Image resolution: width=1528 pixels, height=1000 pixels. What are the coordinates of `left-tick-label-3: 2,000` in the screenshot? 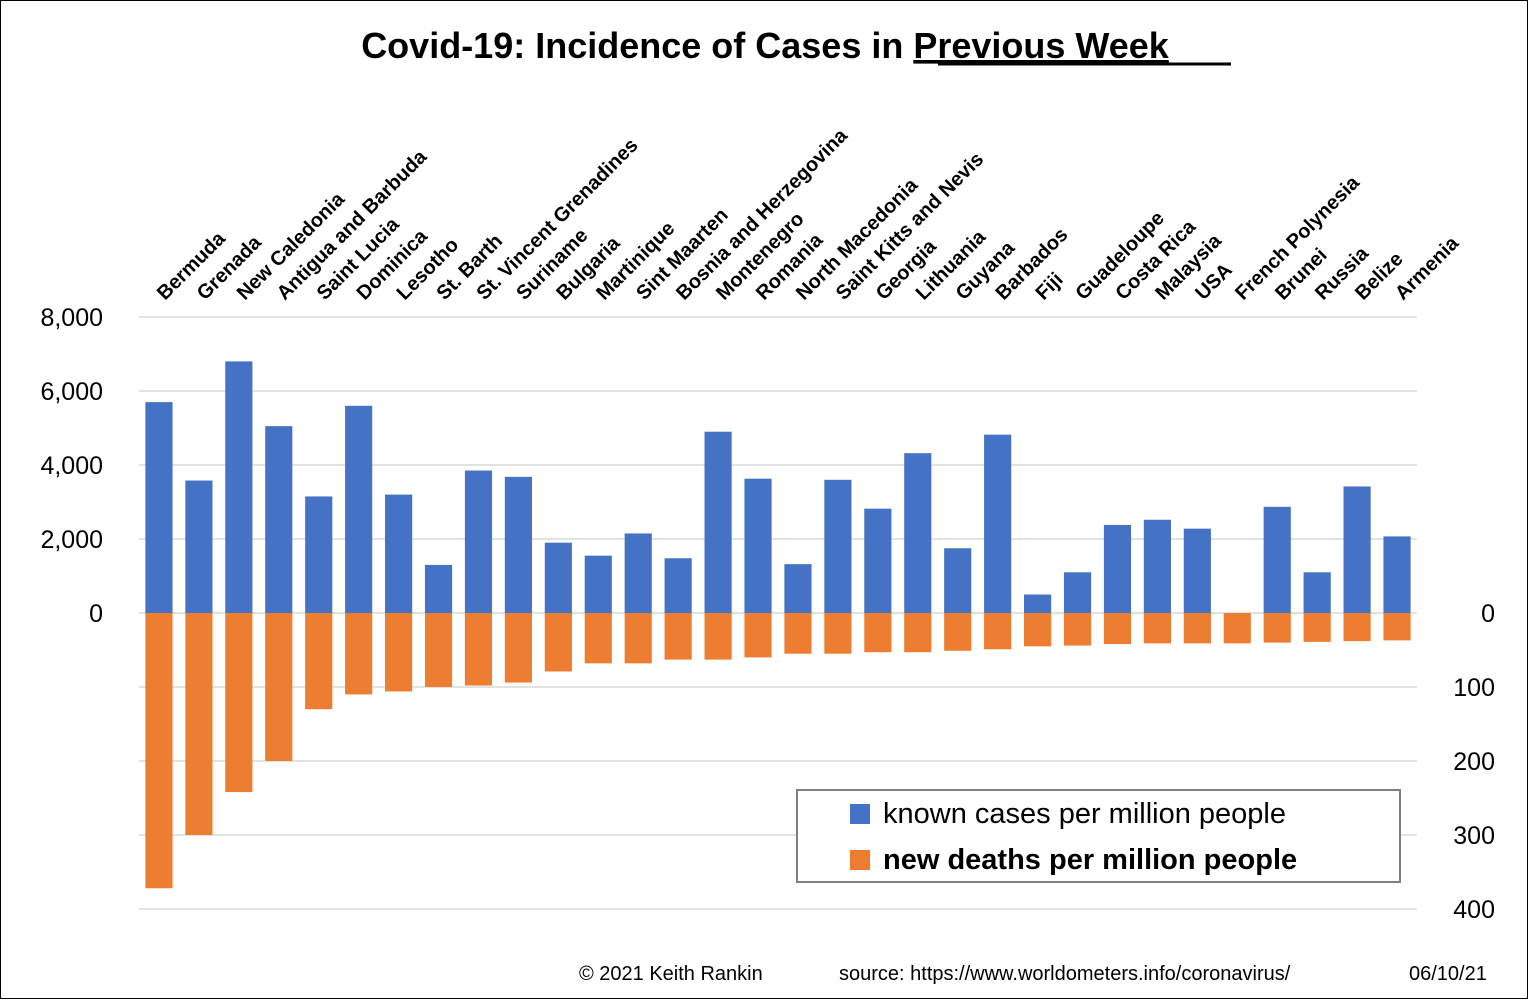 It's located at (71, 540).